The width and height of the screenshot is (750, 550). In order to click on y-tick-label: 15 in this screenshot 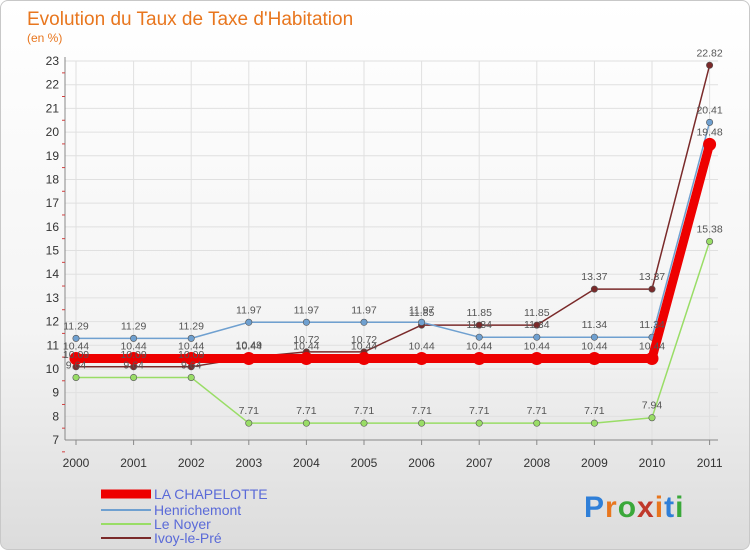, I will do `click(53, 251)`.